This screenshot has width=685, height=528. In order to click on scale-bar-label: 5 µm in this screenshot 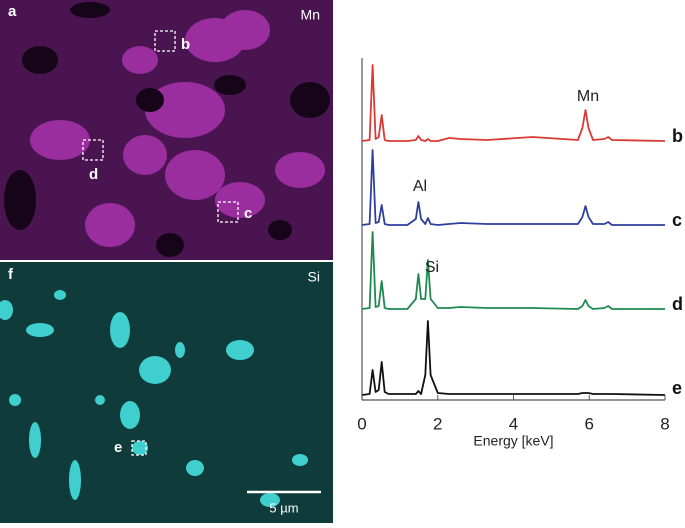, I will do `click(283, 507)`.